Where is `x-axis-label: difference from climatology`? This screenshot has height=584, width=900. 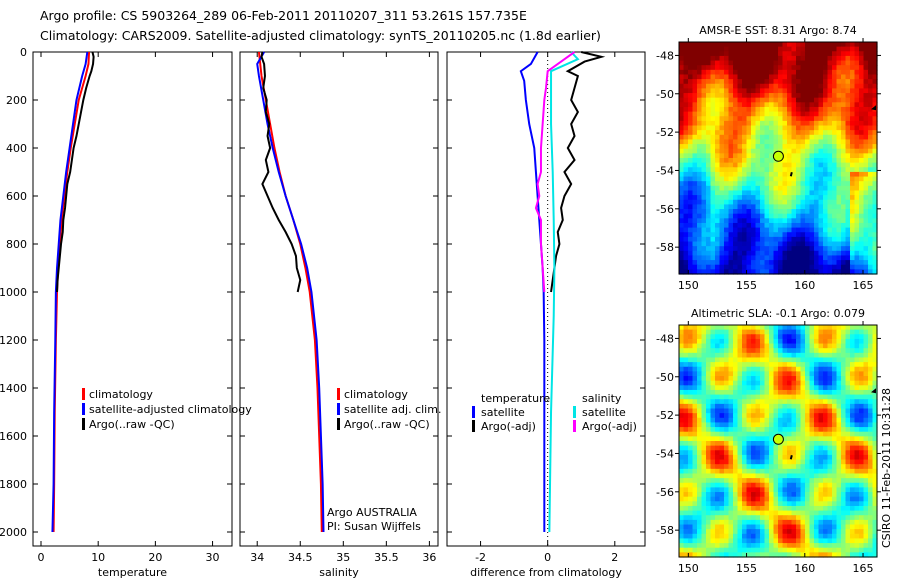
x-axis-label: difference from climatology is located at coordinates (546, 572).